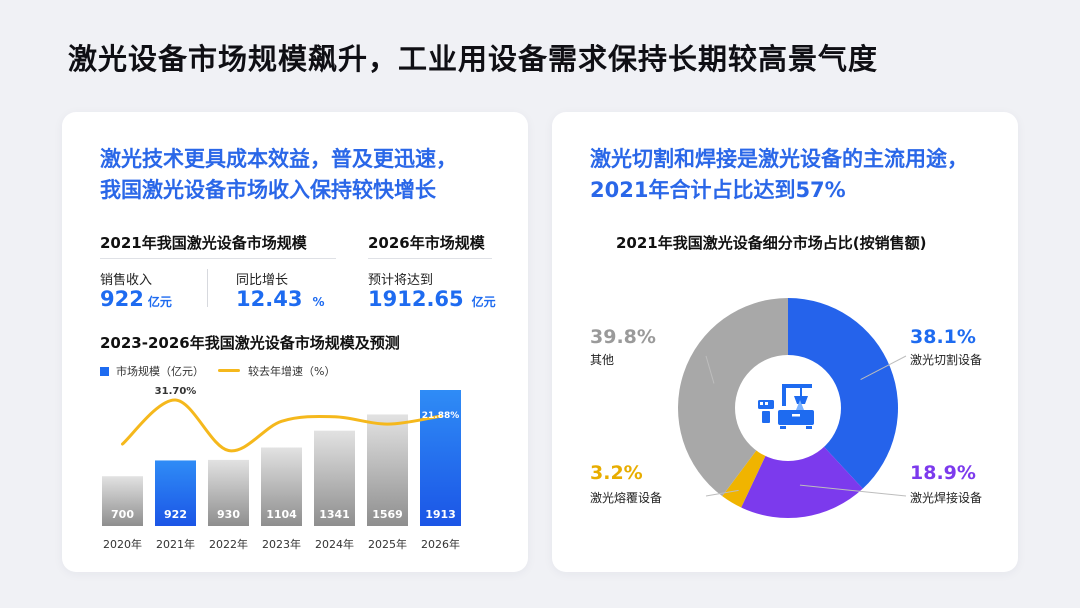  I want to click on bar-2026年, so click(440, 458).